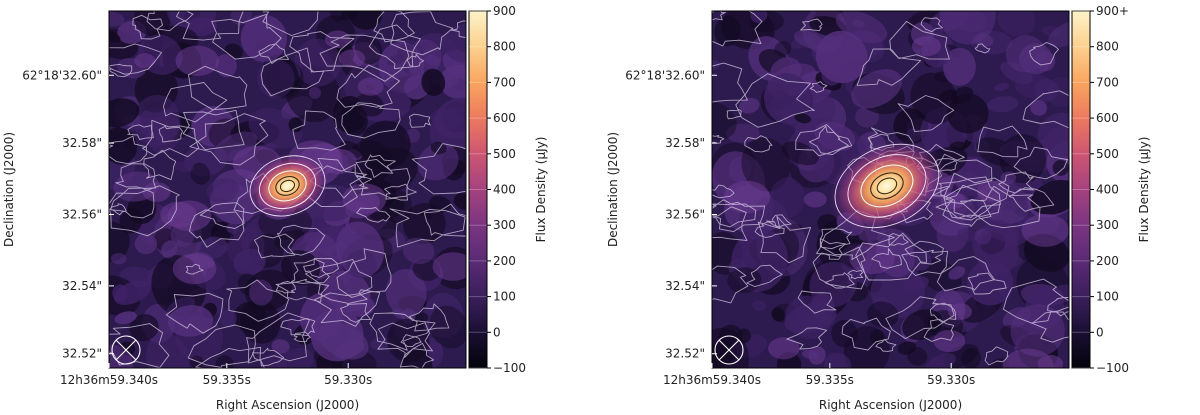 This screenshot has width=1200, height=415. What do you see at coordinates (1112, 11) in the screenshot?
I see `colorbar-tick-label: 900+` at bounding box center [1112, 11].